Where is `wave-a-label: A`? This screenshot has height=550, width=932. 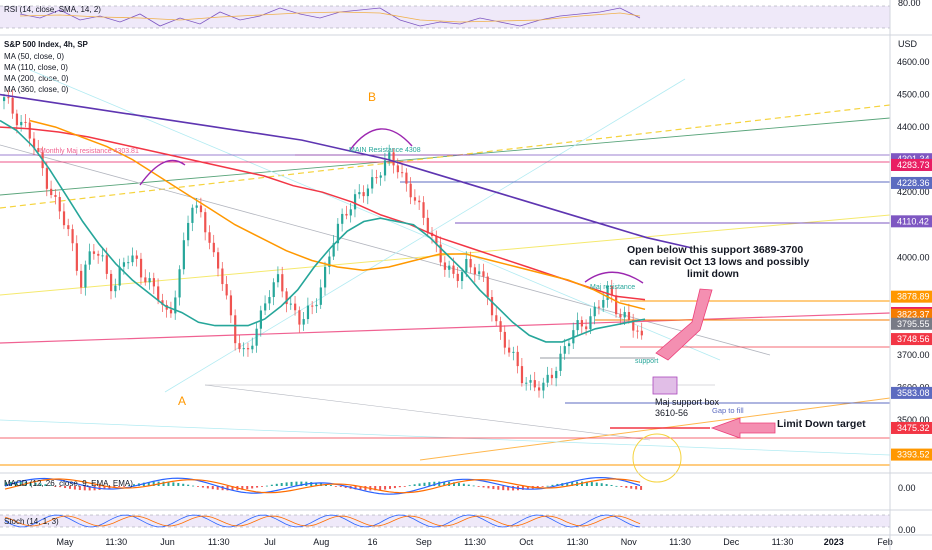 wave-a-label: A is located at coordinates (182, 401).